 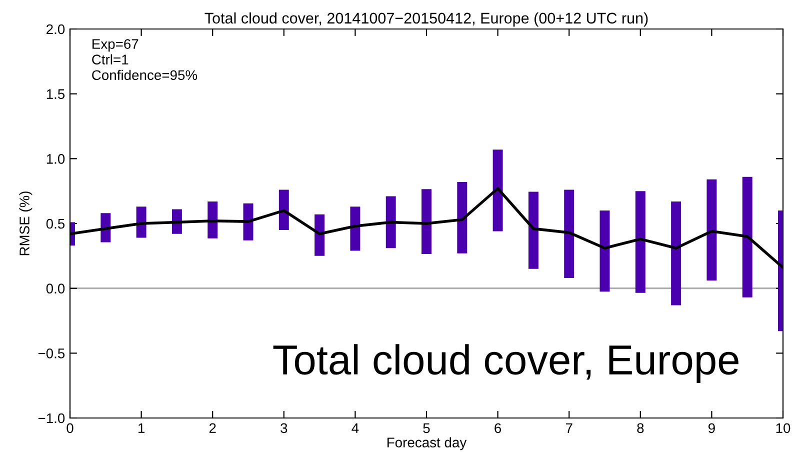 What do you see at coordinates (55, 223) in the screenshot?
I see `y-tick-label: 0.5` at bounding box center [55, 223].